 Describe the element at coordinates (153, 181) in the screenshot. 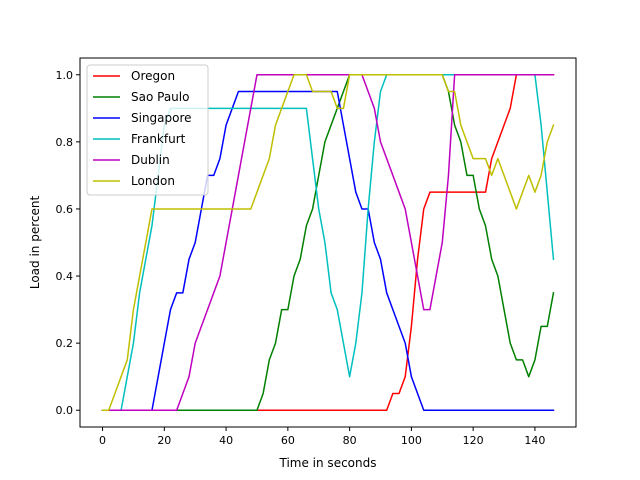

I see `legend-label: London` at that location.